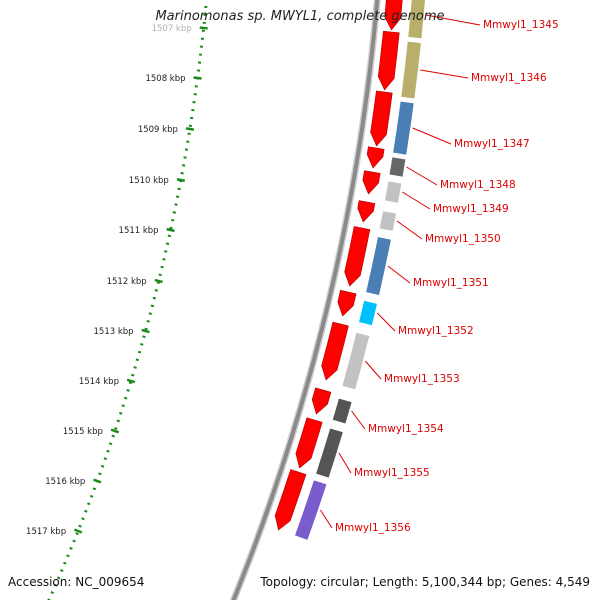 Image resolution: width=600 pixels, height=604 pixels. What do you see at coordinates (492, 144) in the screenshot?
I see `gene-label: Mmwyl1_1347` at bounding box center [492, 144].